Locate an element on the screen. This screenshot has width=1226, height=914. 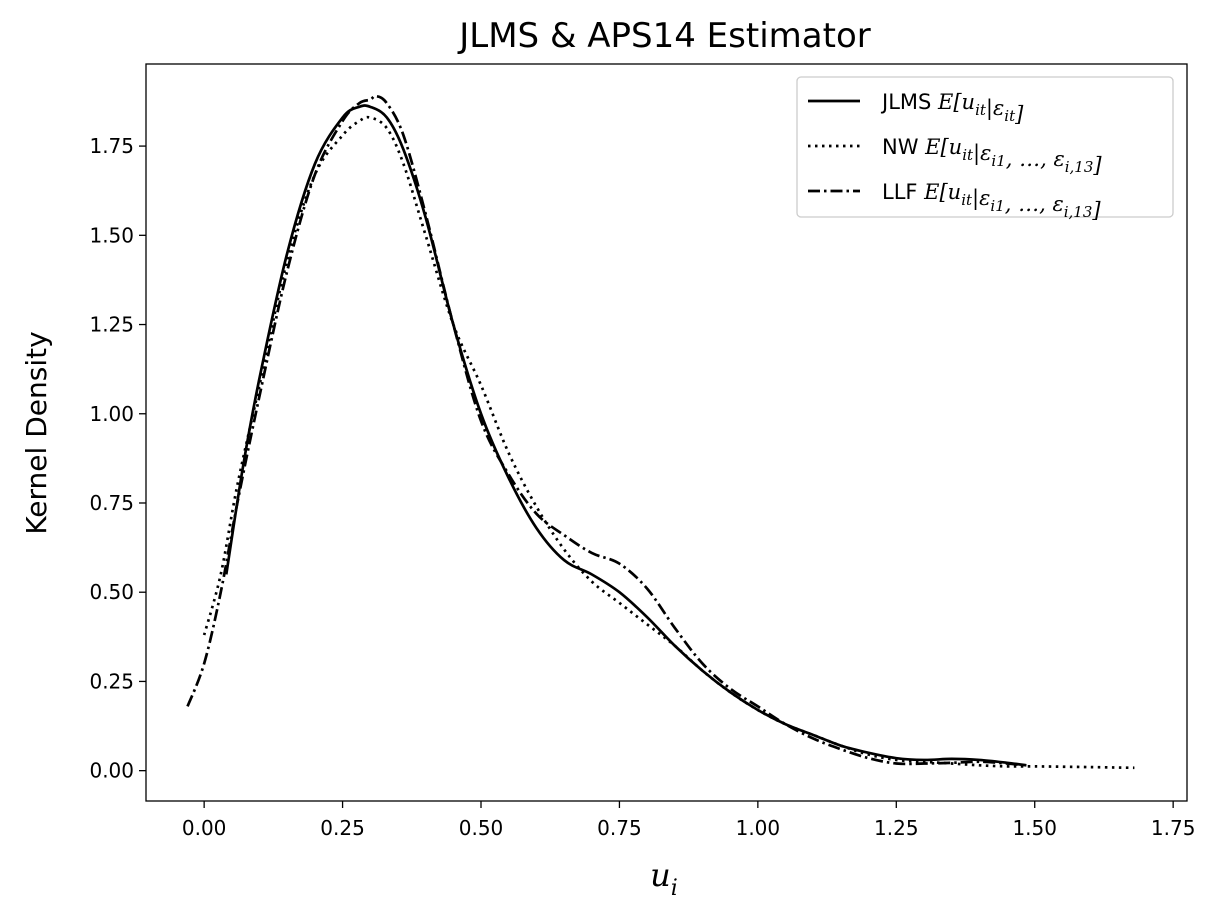
x-tick-label: 0.00 is located at coordinates (204, 828).